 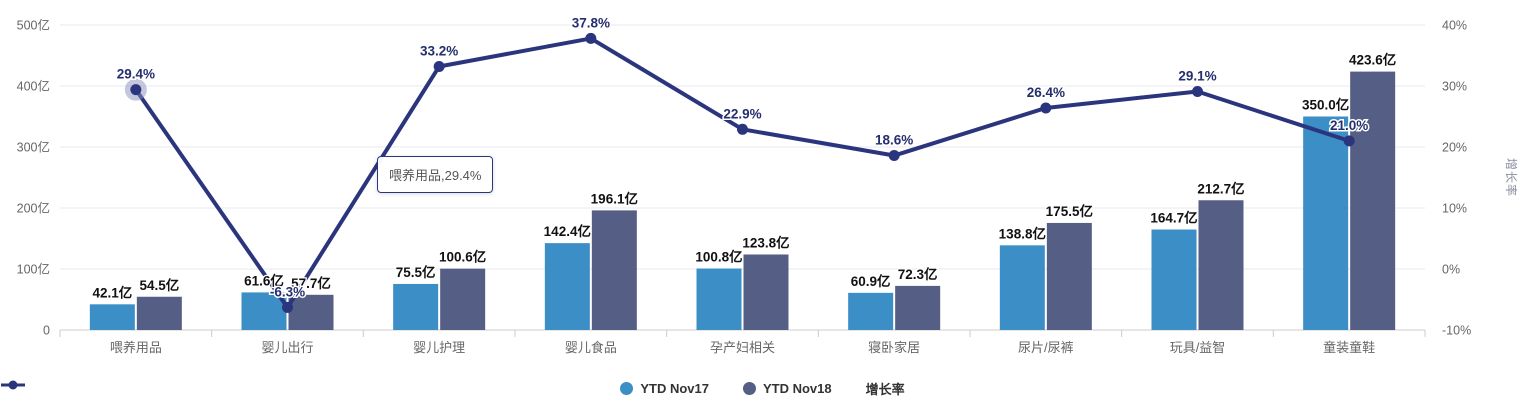 I want to click on legend-label: YTD Nov18, so click(x=797, y=388).